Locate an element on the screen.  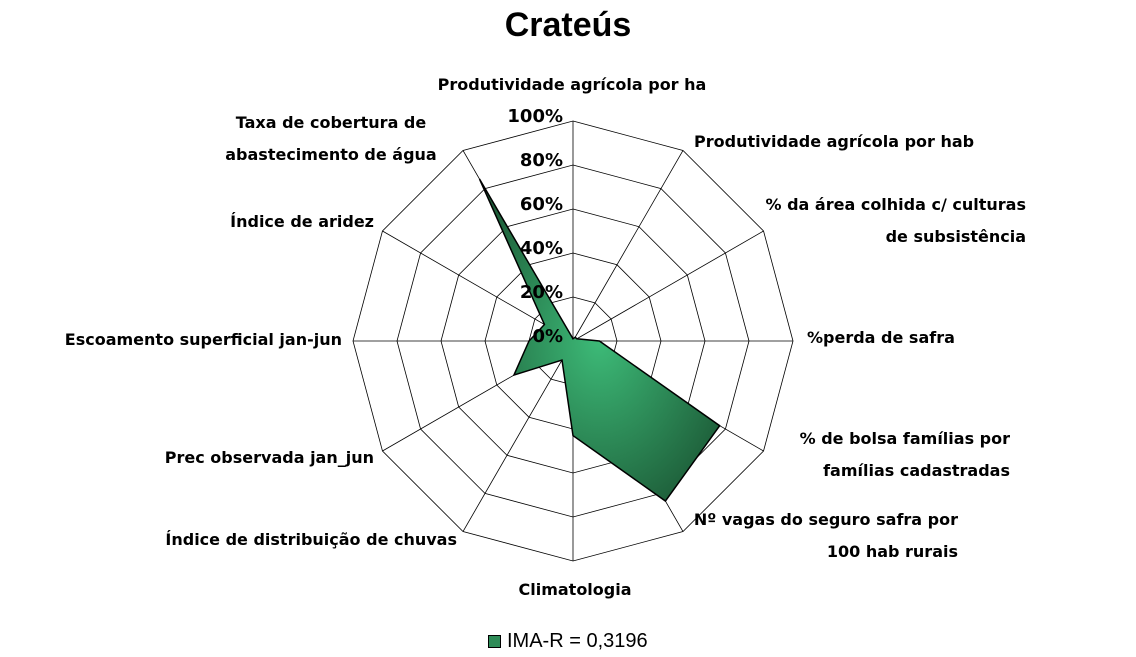
tick-label: 0% is located at coordinates (547, 336).